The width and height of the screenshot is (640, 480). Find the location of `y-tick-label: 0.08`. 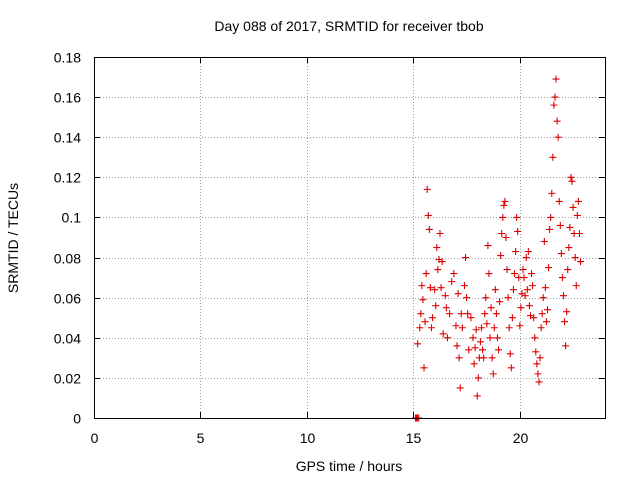

y-tick-label: 0.08 is located at coordinates (67, 259).